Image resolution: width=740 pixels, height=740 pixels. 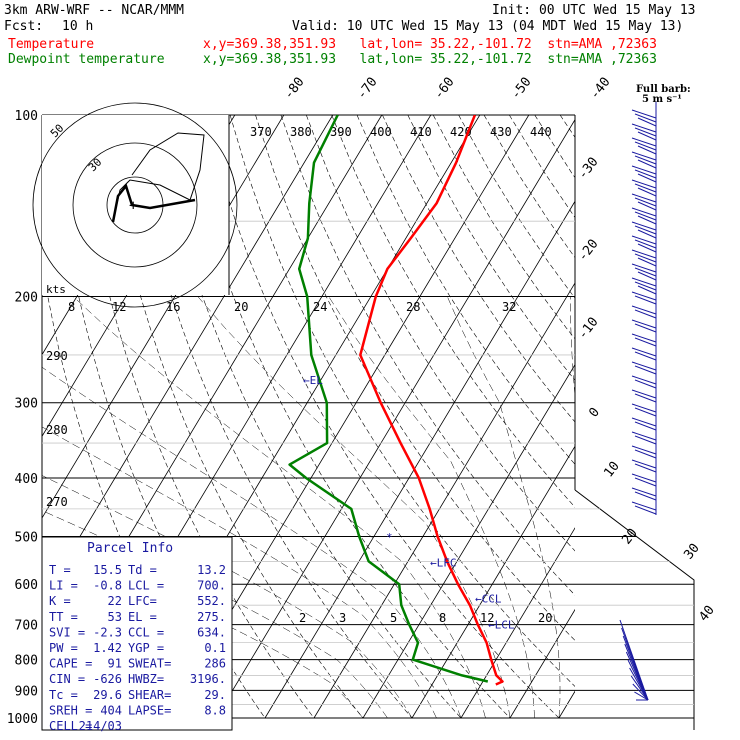 I want to click on mixing-ratio-label: 20, so click(x=241, y=307).